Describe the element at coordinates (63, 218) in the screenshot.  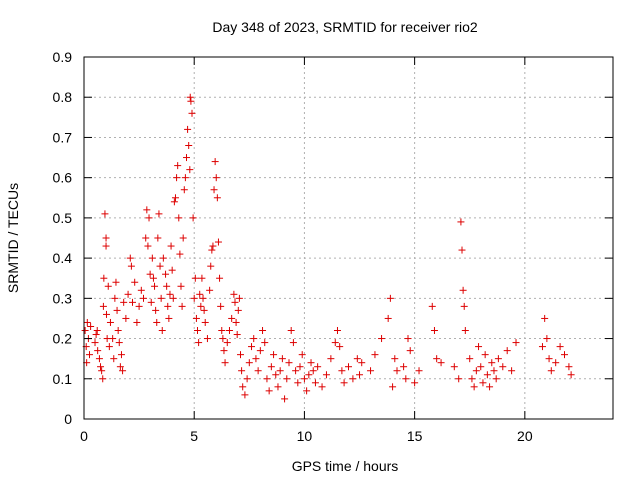
I see `y-tick-label: 0.5` at that location.